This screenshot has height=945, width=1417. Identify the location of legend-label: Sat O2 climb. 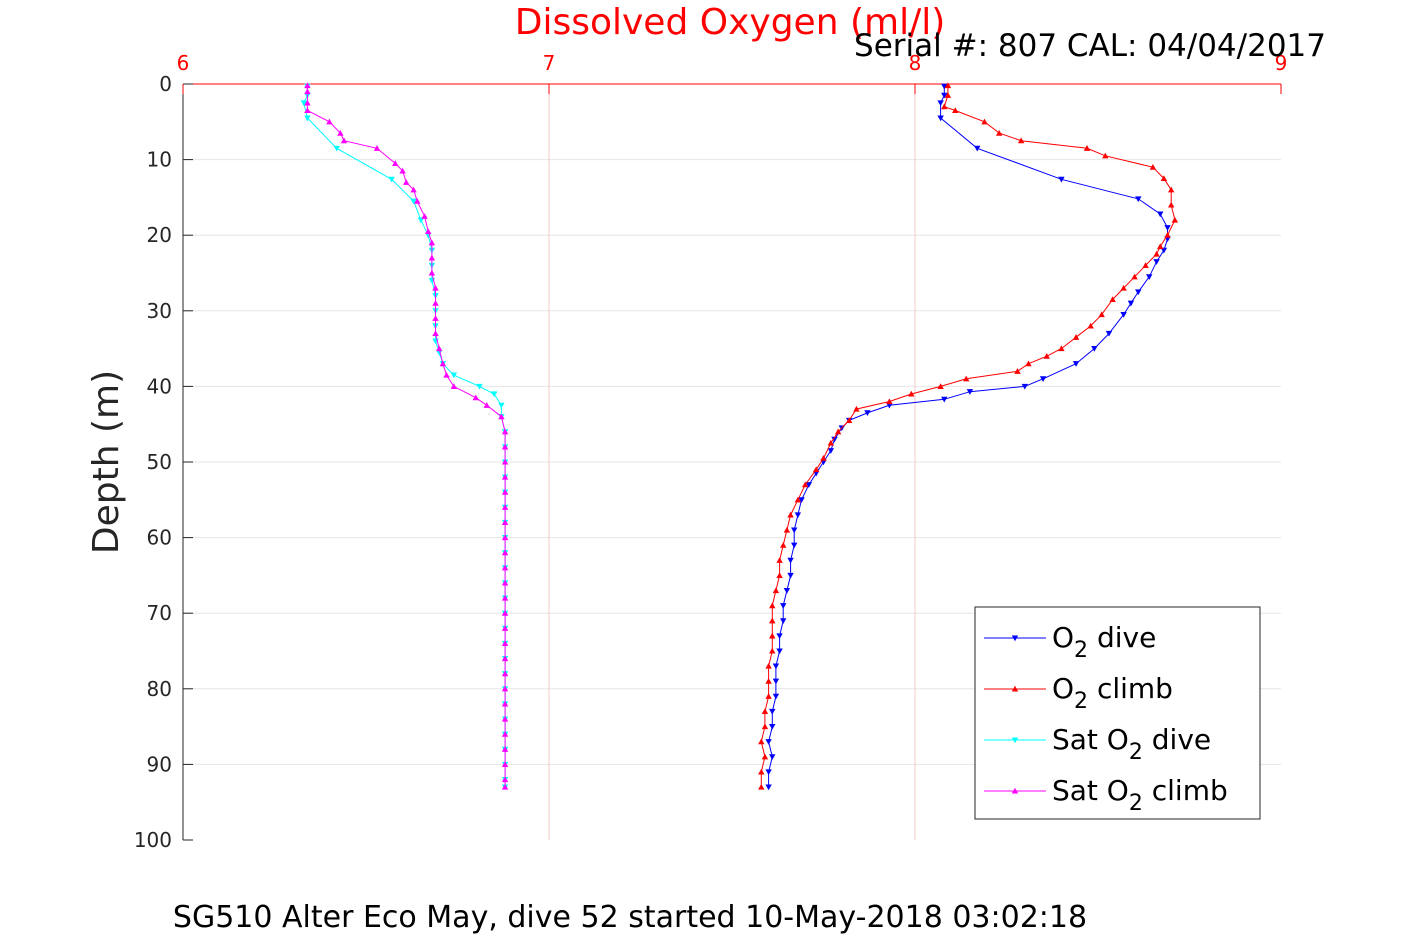
(1140, 795).